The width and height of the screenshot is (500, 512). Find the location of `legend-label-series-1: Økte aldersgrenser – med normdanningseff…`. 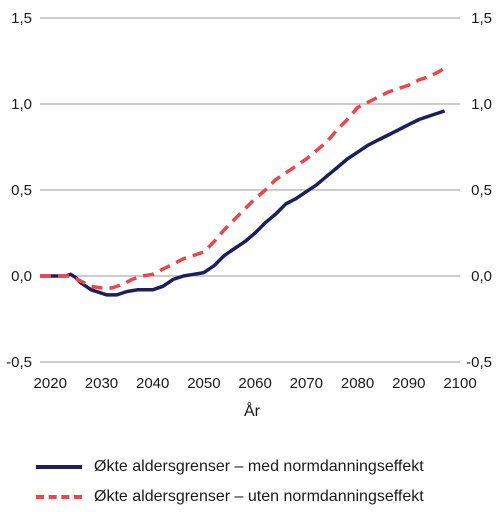

legend-label-series-1: Økte aldersgrenser – med normdanningseff… is located at coordinates (259, 466).